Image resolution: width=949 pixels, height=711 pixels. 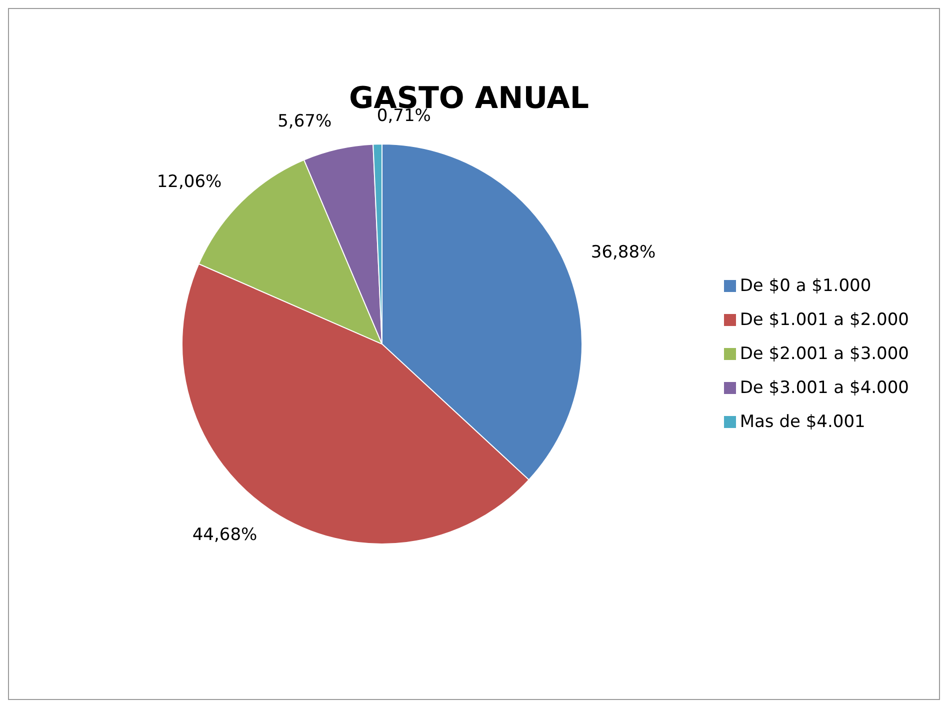 What do you see at coordinates (824, 354) in the screenshot?
I see `legend-label: De $2.001 a $3.000` at bounding box center [824, 354].